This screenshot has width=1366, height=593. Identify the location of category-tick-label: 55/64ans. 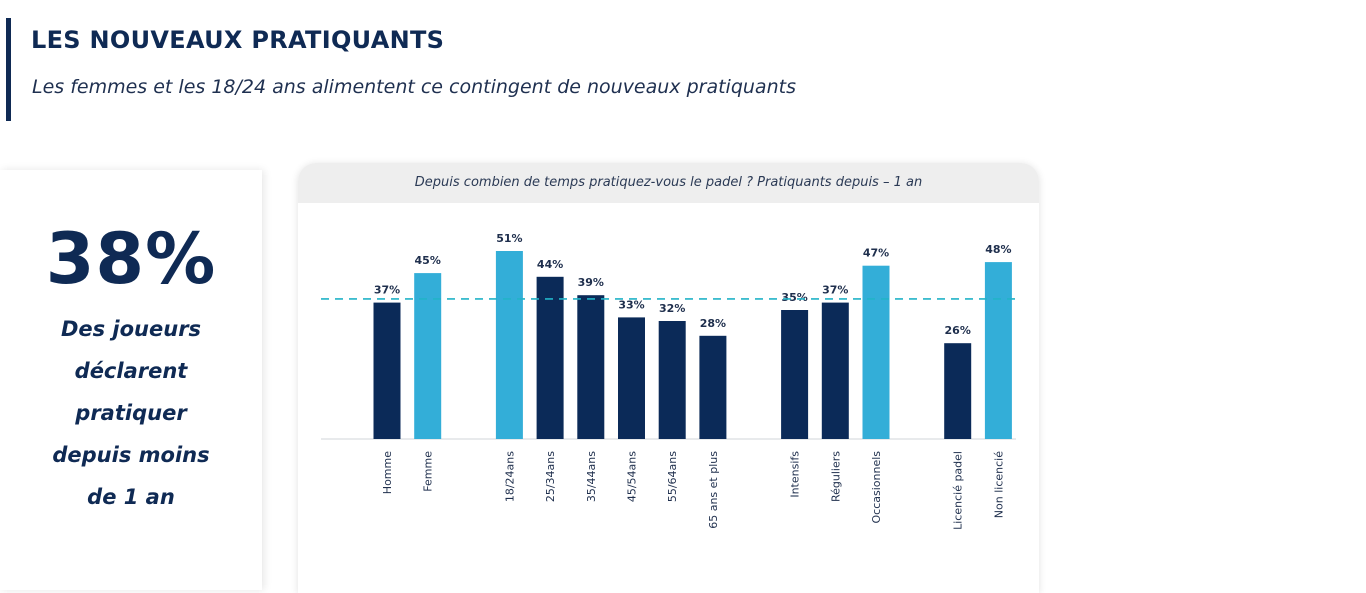
(672, 476).